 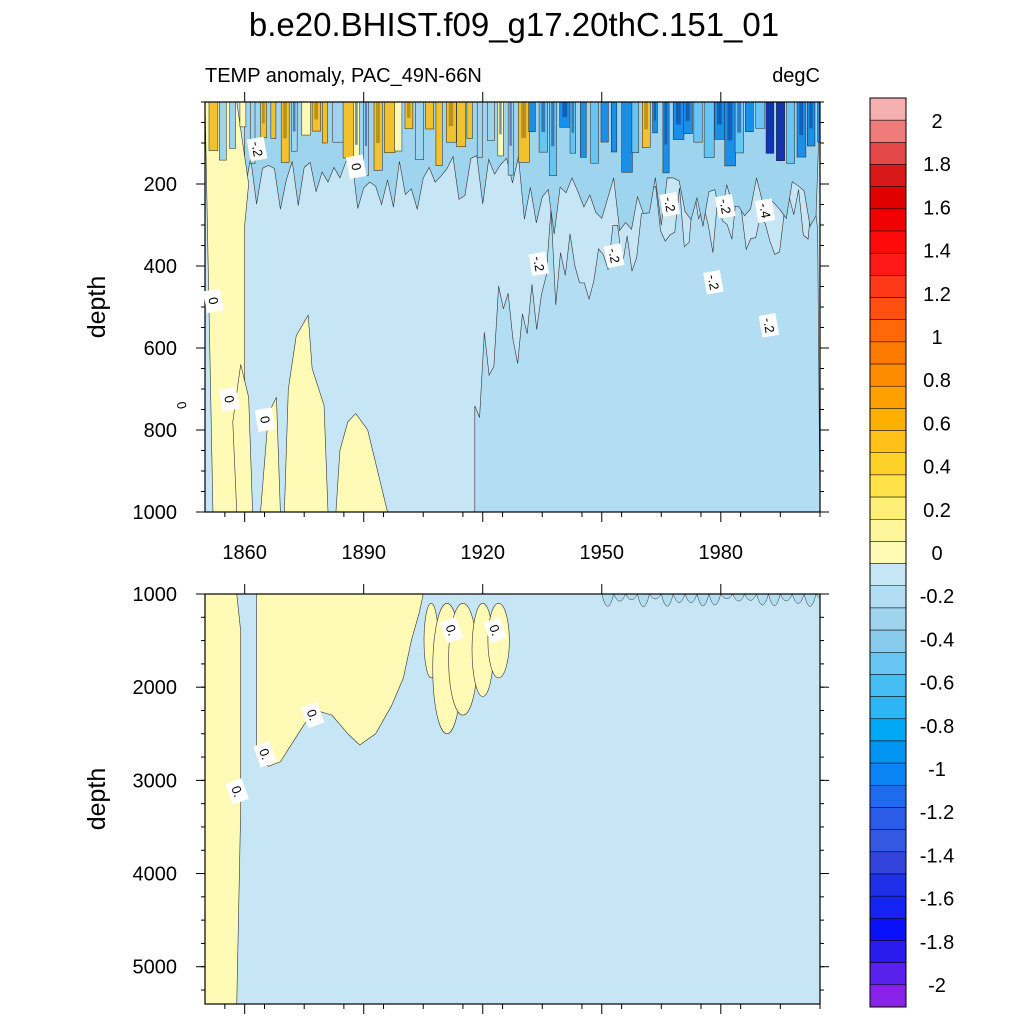 What do you see at coordinates (937, 986) in the screenshot?
I see `colorbar-label: -2` at bounding box center [937, 986].